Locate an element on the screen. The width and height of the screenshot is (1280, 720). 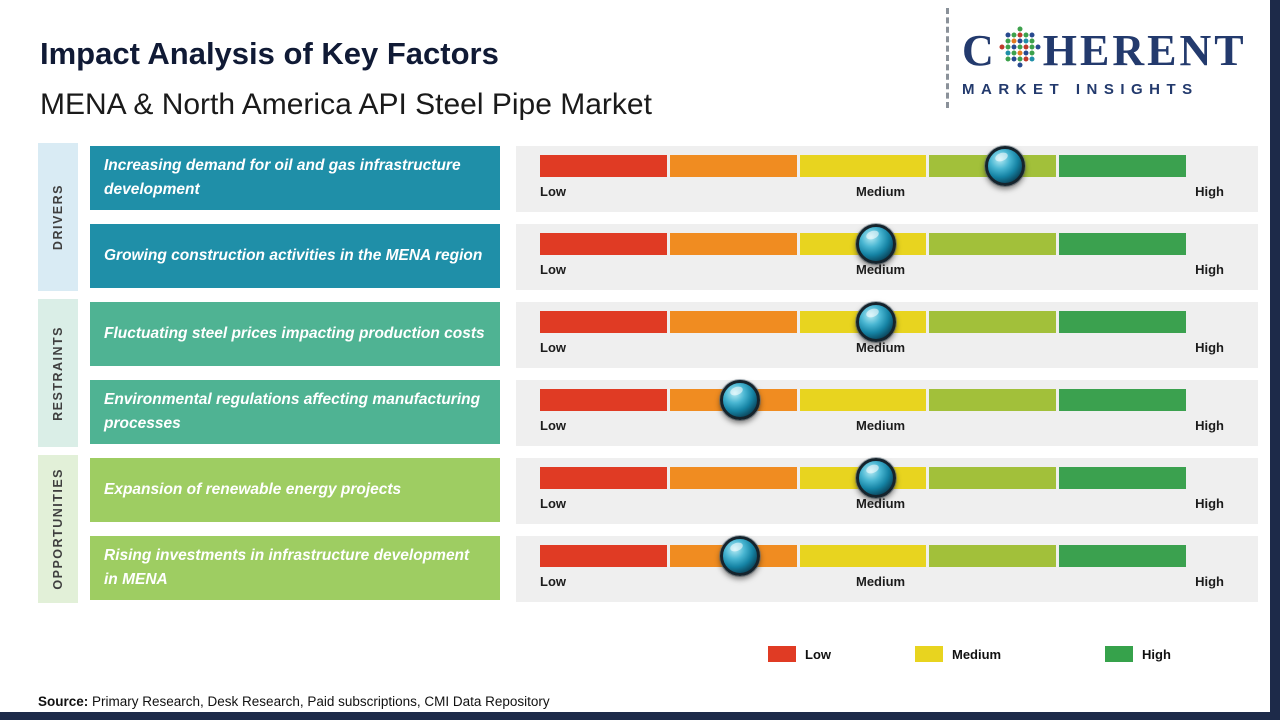
legend: Low Medium High is located at coordinates (1003, 656).